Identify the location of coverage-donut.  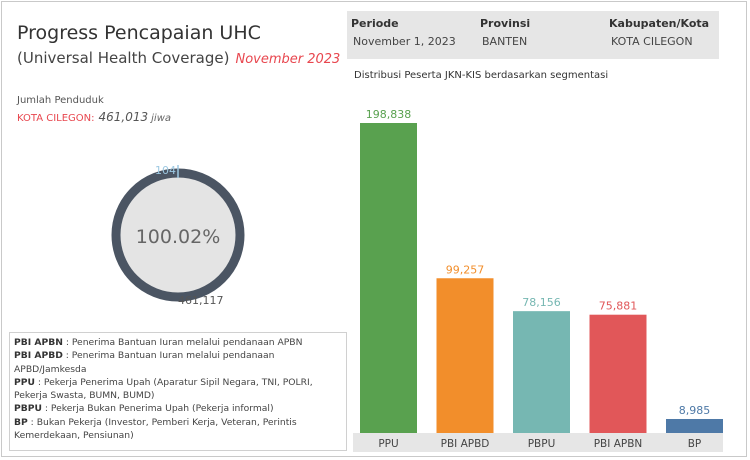
(178, 233).